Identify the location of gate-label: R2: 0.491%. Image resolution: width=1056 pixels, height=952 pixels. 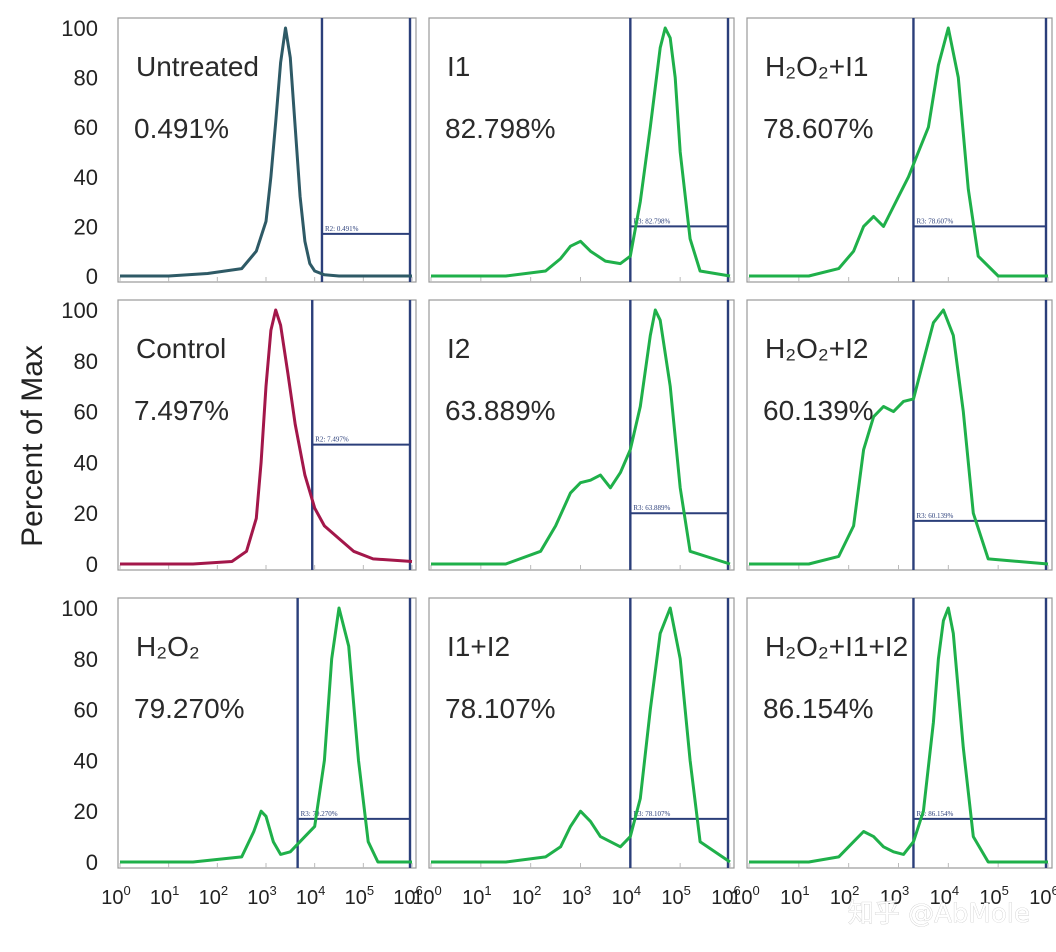
(342, 229).